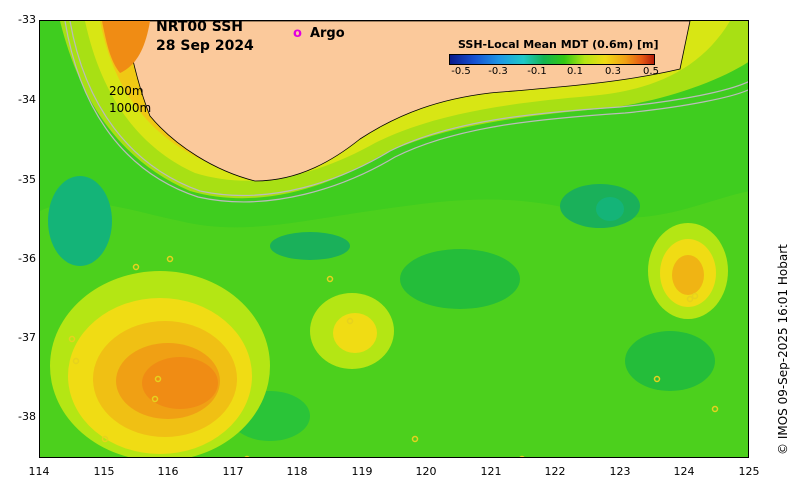 Image resolution: width=791 pixels, height=492 pixels. What do you see at coordinates (651, 71) in the screenshot?
I see `colorbar-tick: 0.5` at bounding box center [651, 71].